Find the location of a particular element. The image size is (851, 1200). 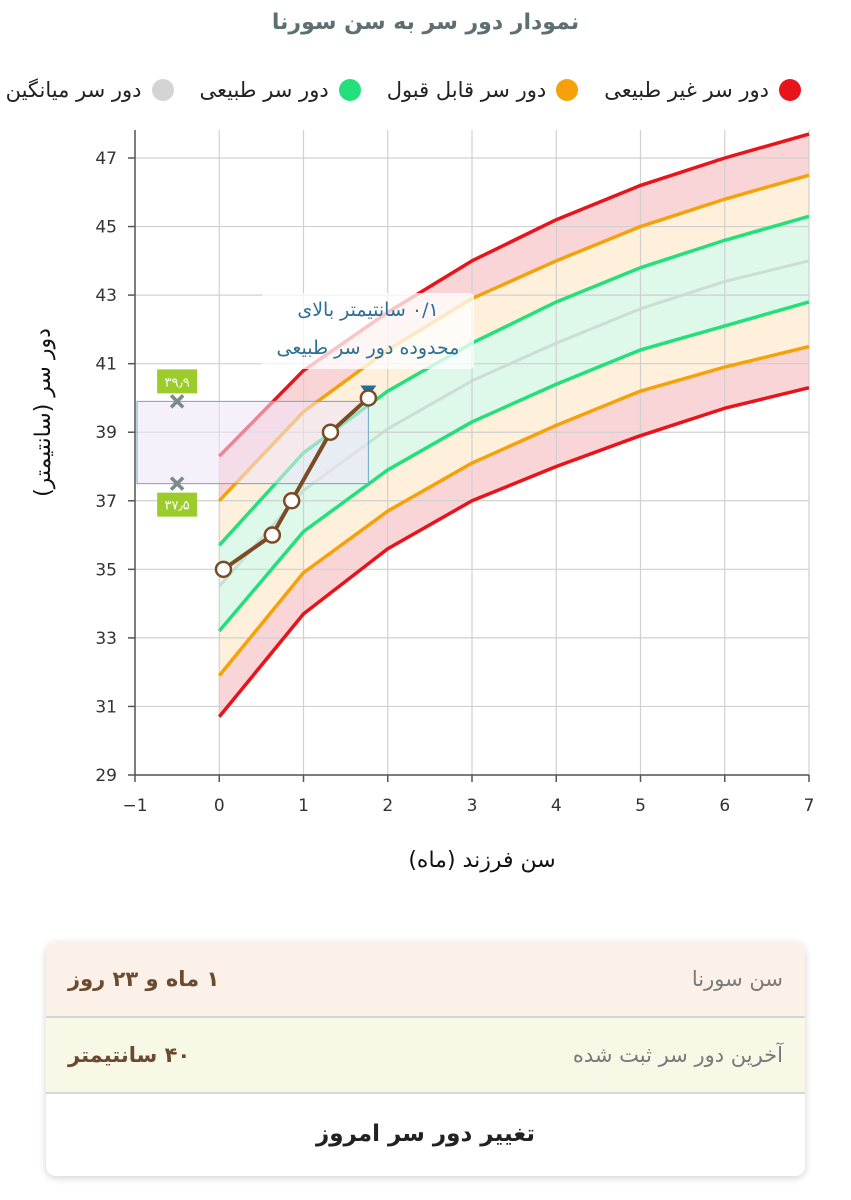

normal-range-top-label: ۳۹٫۹ is located at coordinates (177, 382).